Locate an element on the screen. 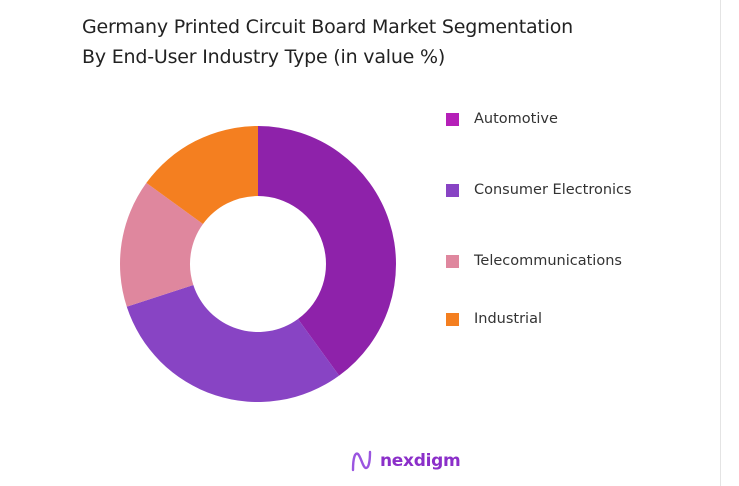  nexdigm-logo-icon is located at coordinates (361, 461).